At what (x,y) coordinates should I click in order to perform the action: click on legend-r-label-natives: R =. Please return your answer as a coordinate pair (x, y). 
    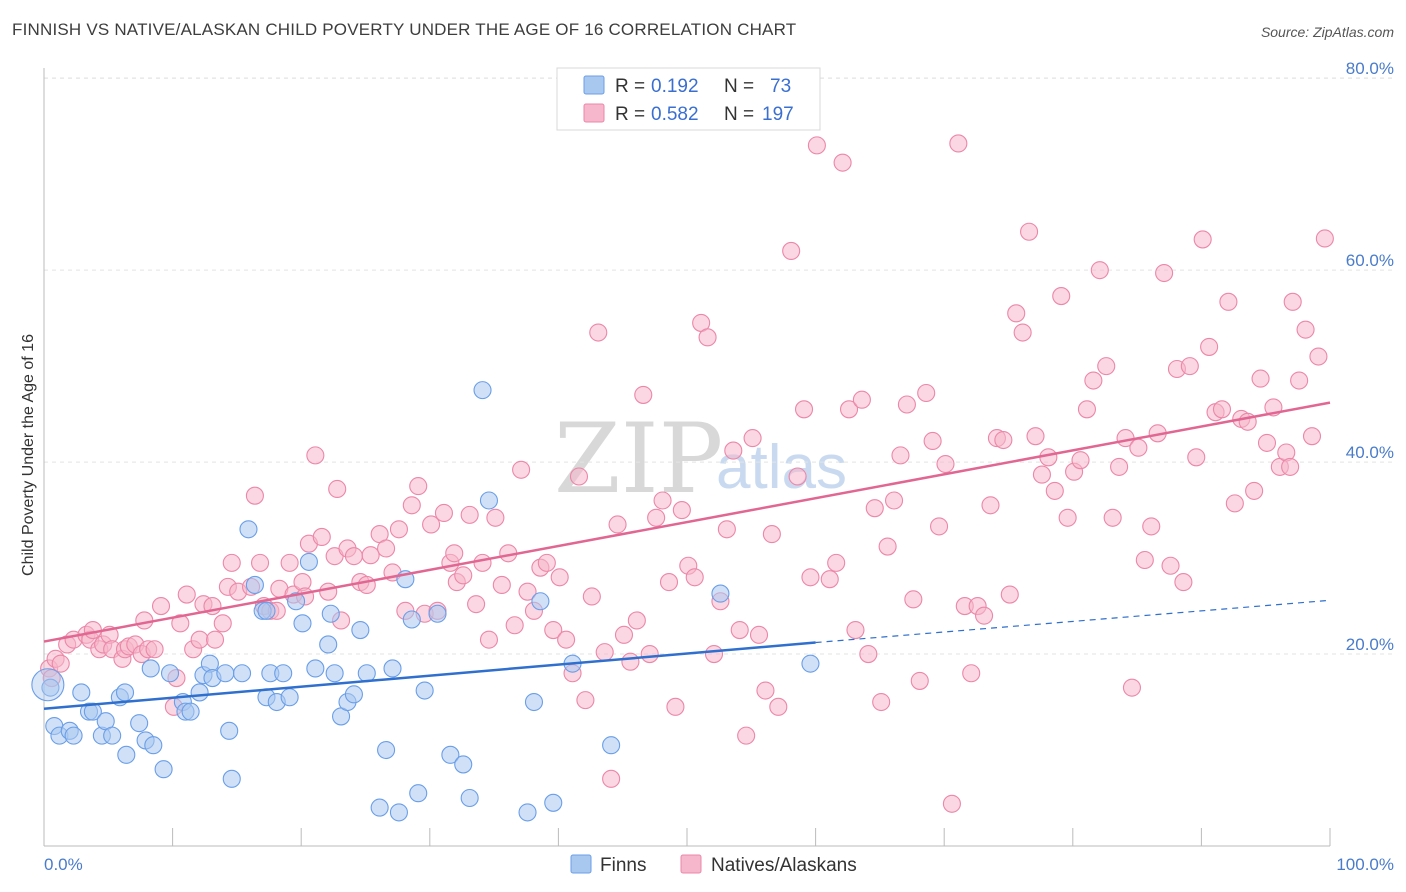
    Looking at the image, I should click on (630, 114).